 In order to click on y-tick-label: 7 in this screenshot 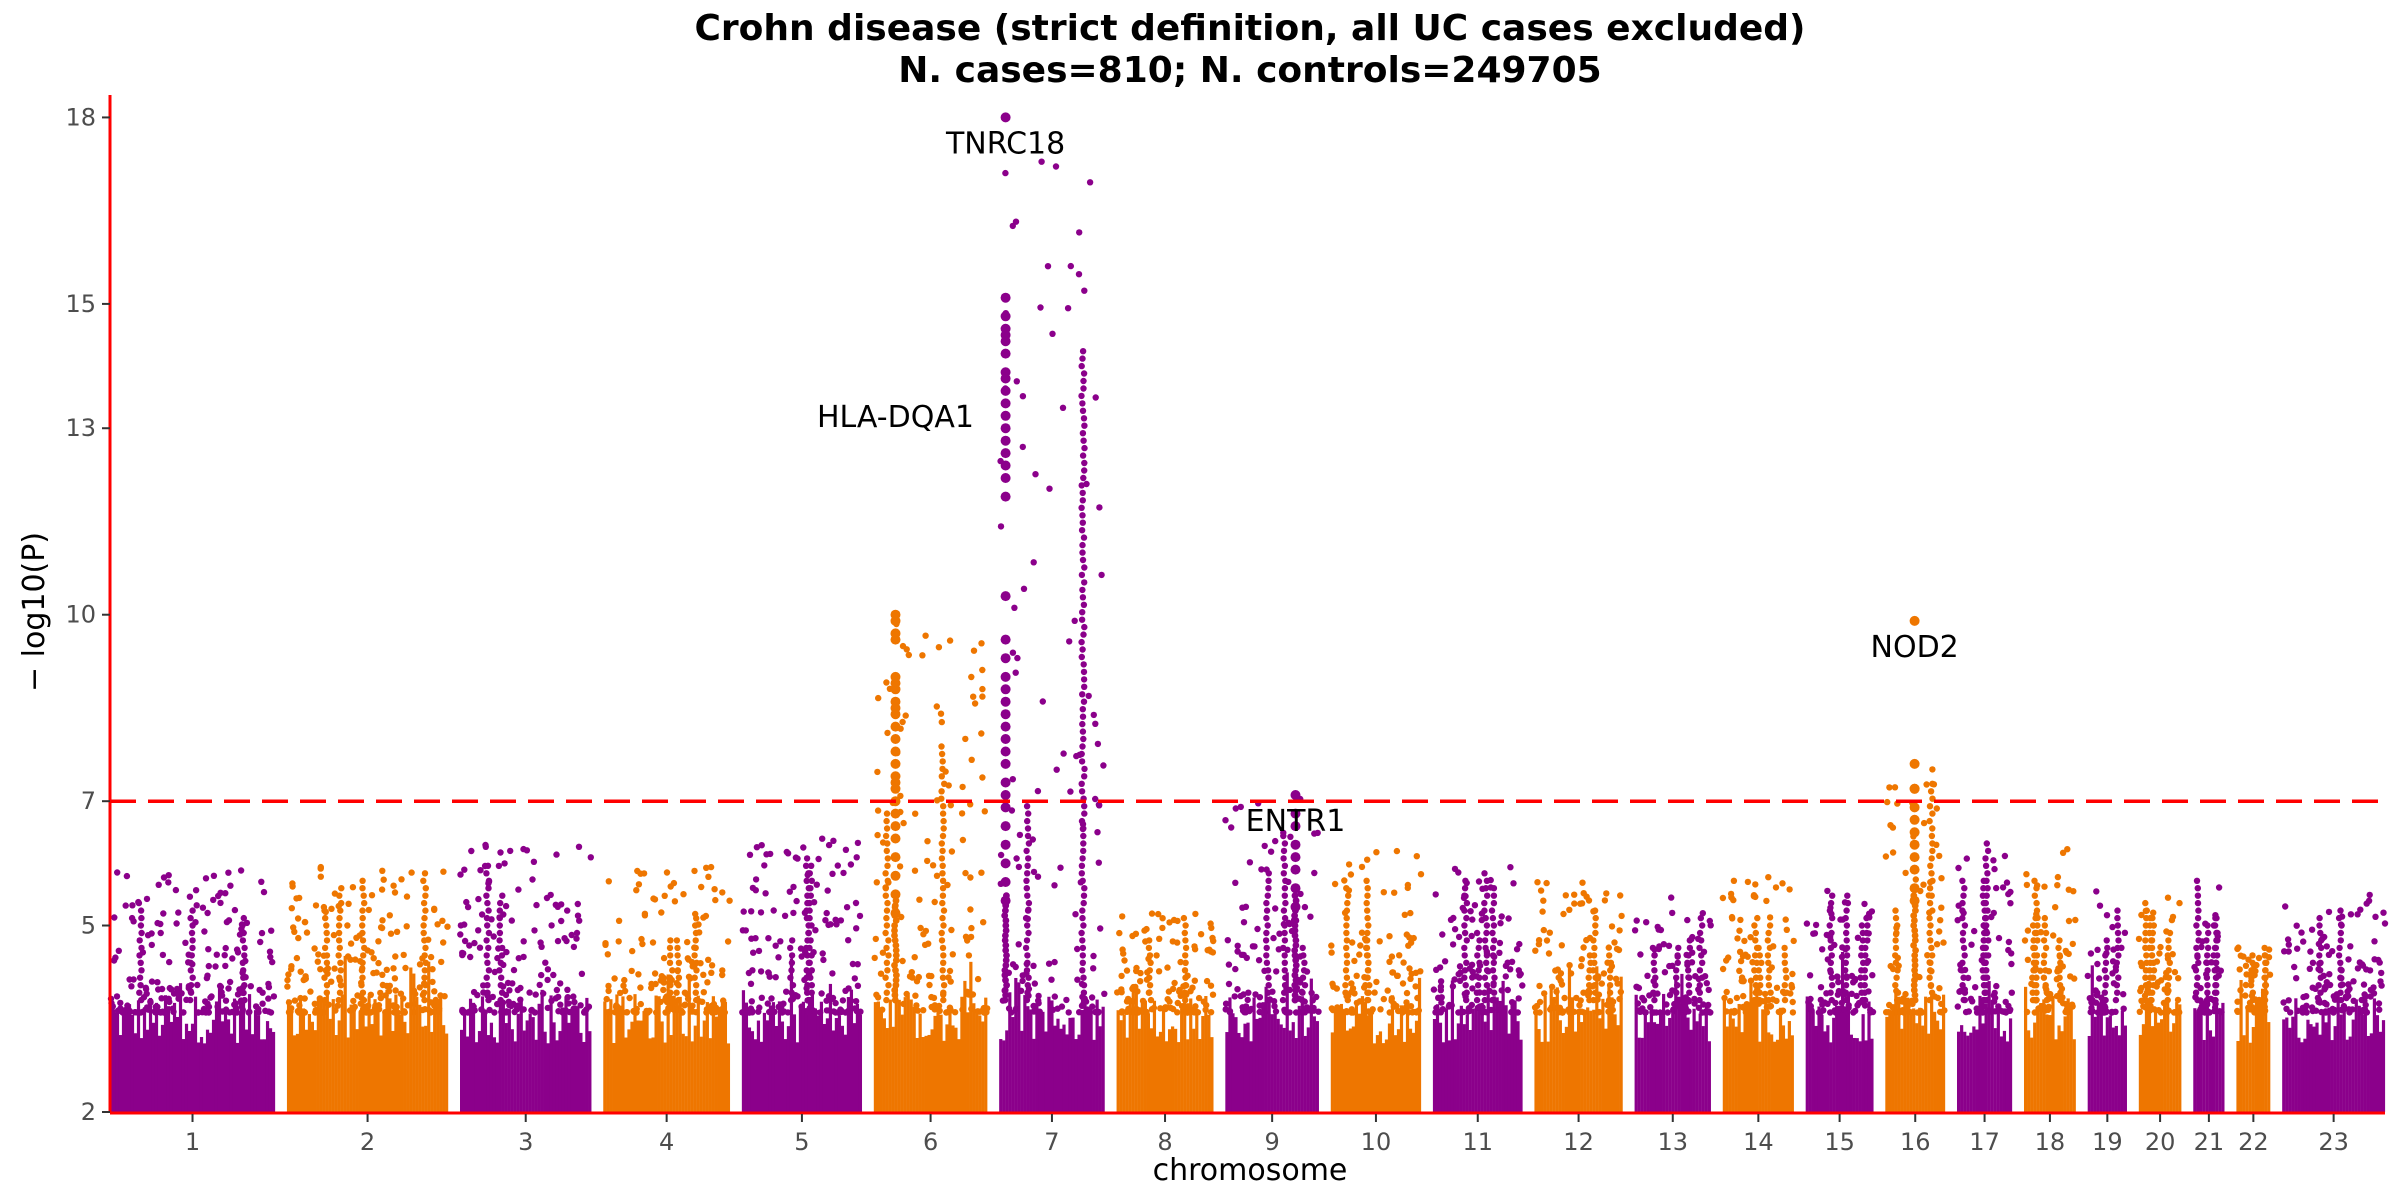, I will do `click(88, 801)`.